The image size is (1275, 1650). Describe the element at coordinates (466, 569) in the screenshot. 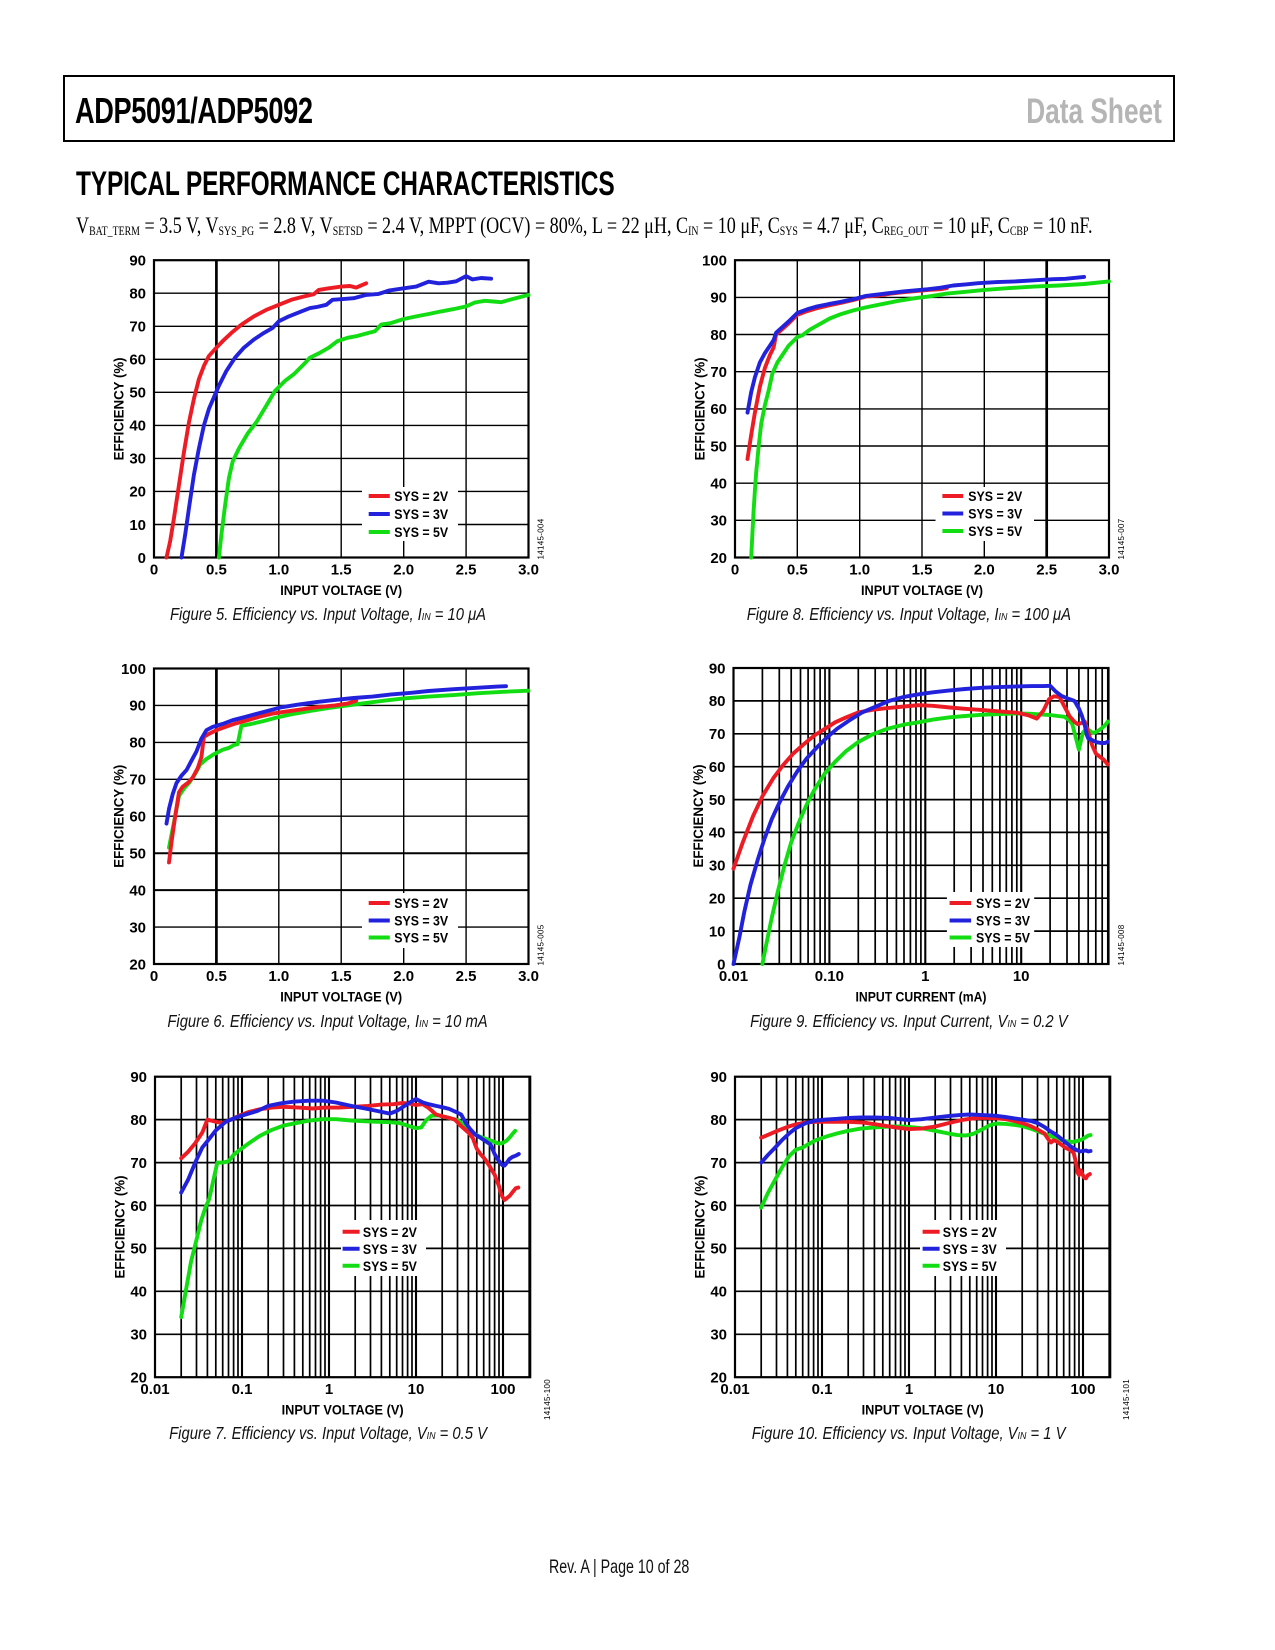

I see `svg-text: 2.5` at that location.